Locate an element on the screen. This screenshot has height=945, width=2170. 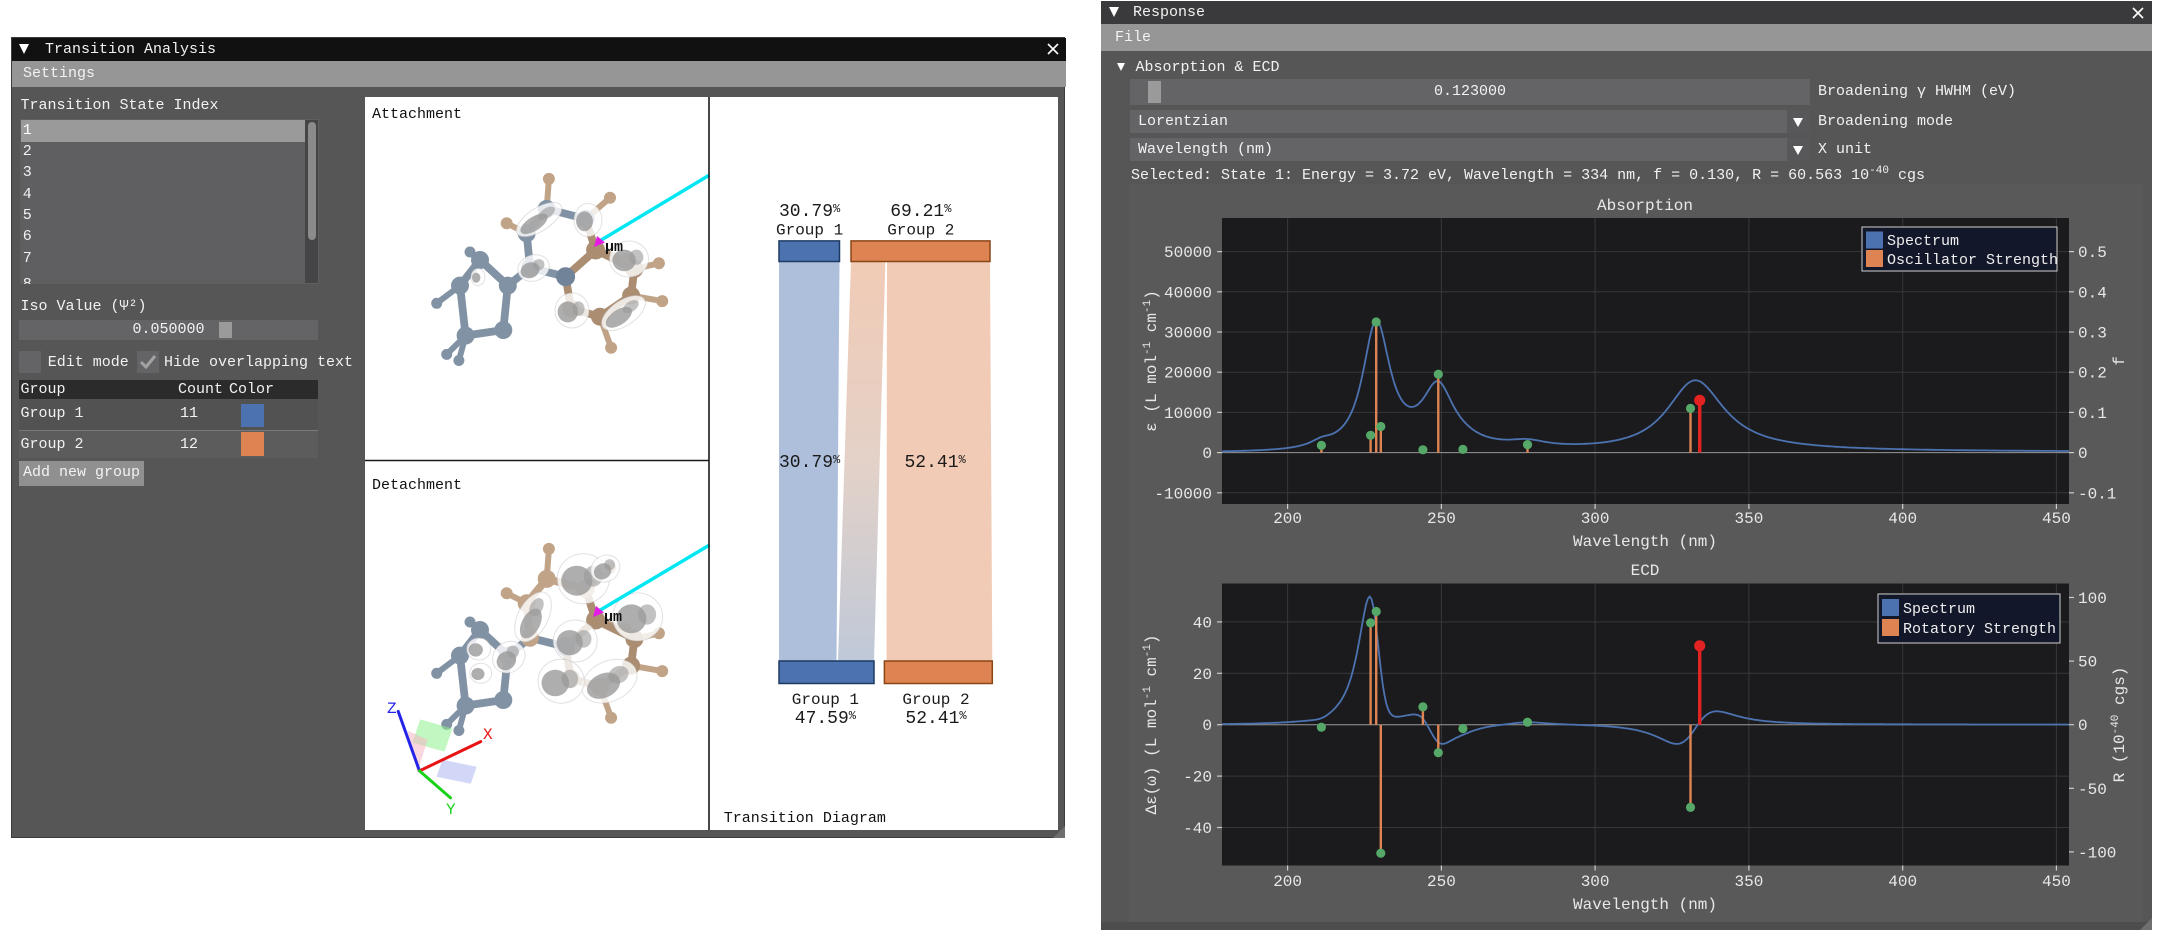
svg-text: 69.21% is located at coordinates (921, 212).